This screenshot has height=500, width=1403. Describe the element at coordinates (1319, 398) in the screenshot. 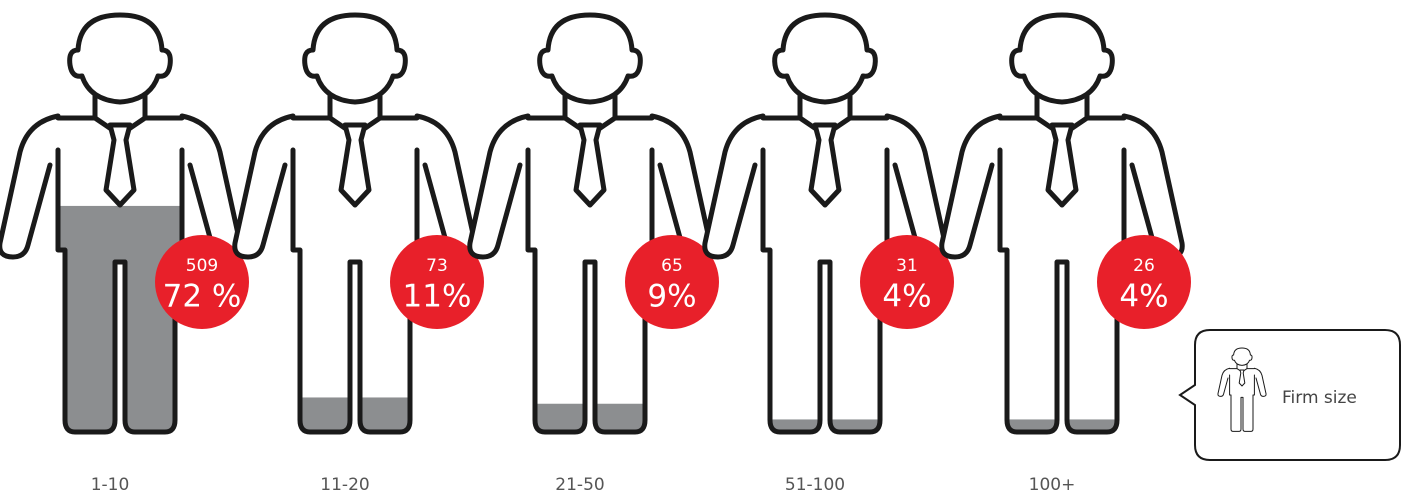

I see `legend-label: Firm size` at that location.